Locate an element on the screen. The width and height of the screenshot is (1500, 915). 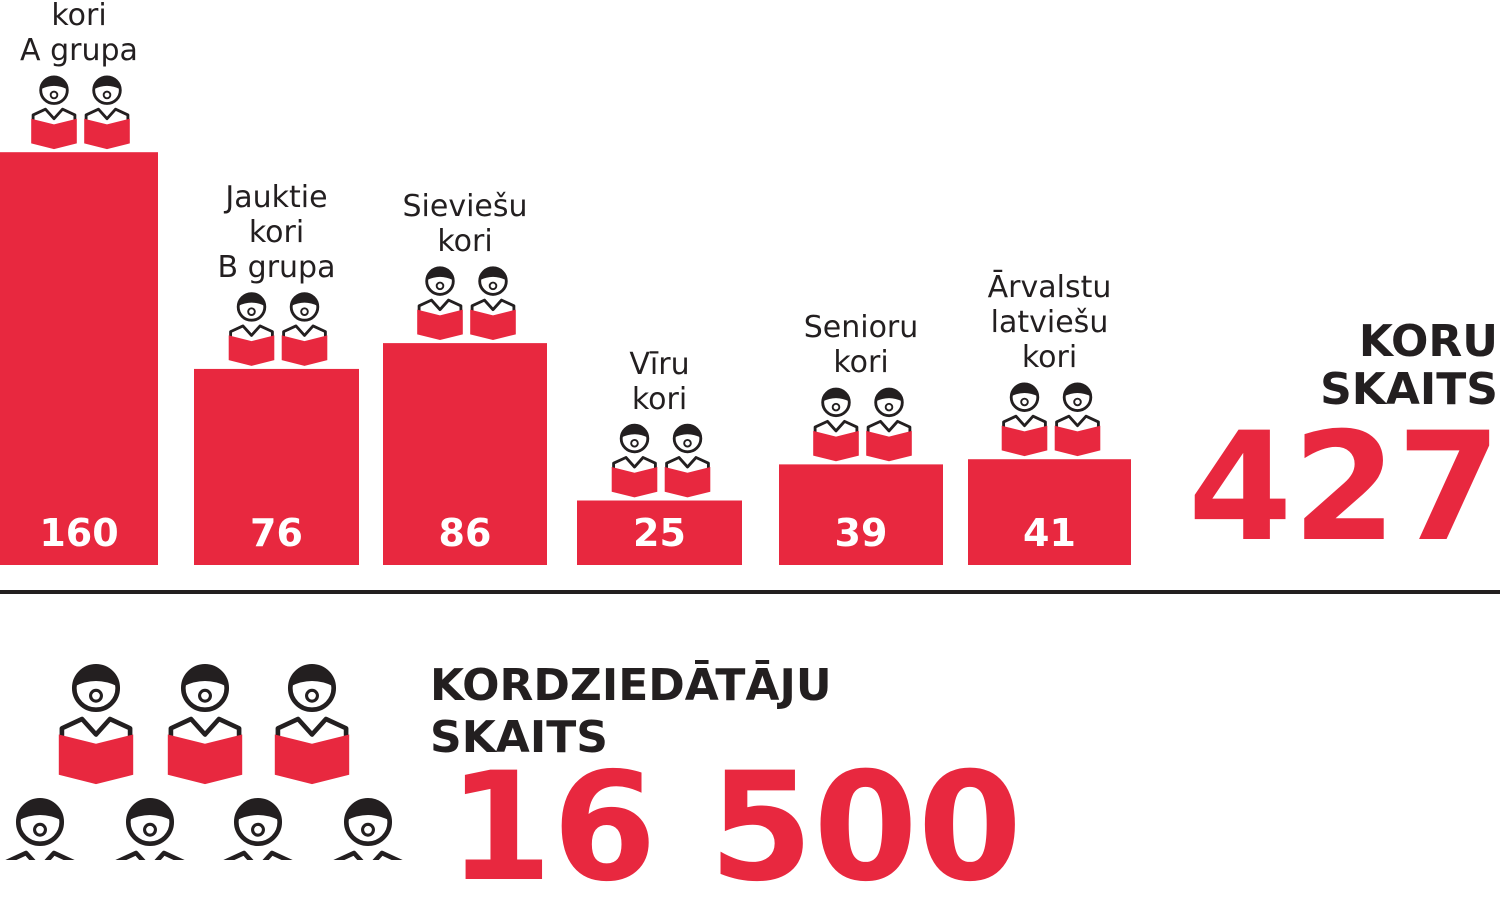
singers-heading-line1: KORDZIEDĀTĀJU is located at coordinates (631, 685).